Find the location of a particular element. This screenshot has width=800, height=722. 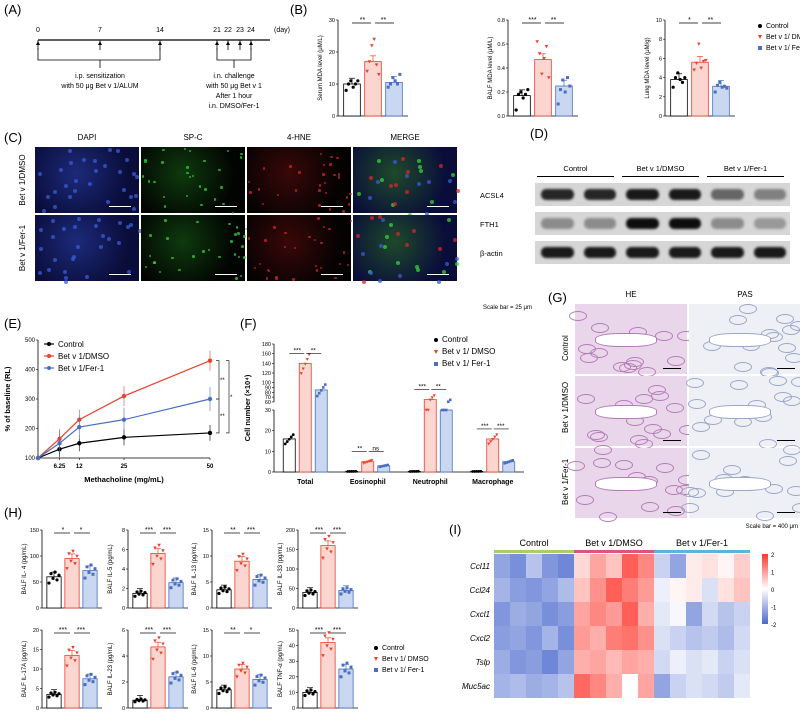

histo-scale-bar is located at coordinates (672, 368).